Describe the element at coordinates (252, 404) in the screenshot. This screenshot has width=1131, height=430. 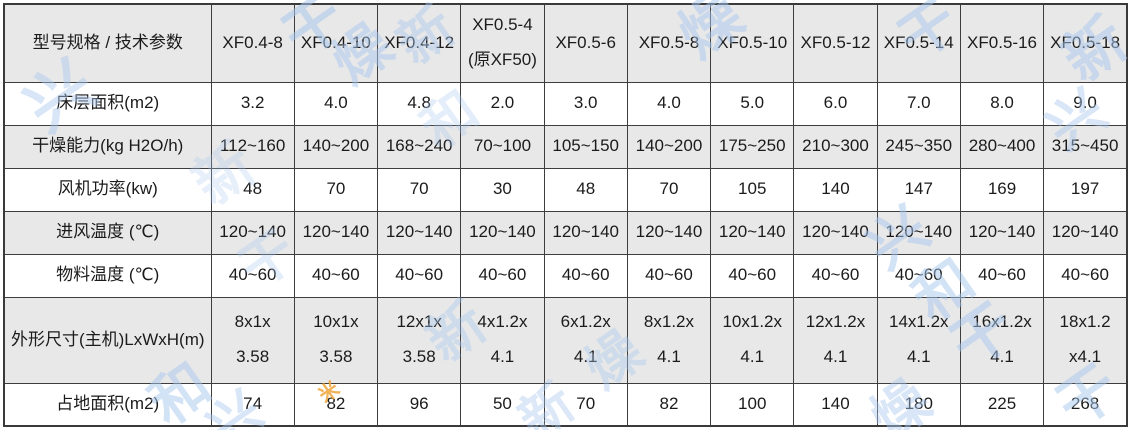
I see `value-cell: 74` at that location.